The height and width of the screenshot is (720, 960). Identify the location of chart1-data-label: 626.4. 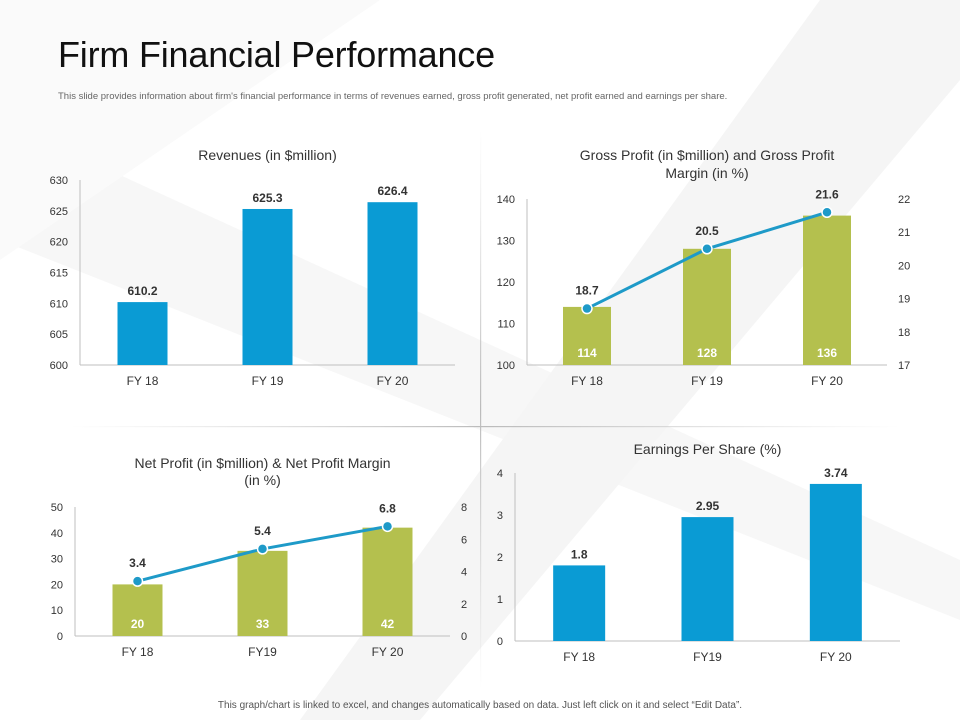
(392, 191).